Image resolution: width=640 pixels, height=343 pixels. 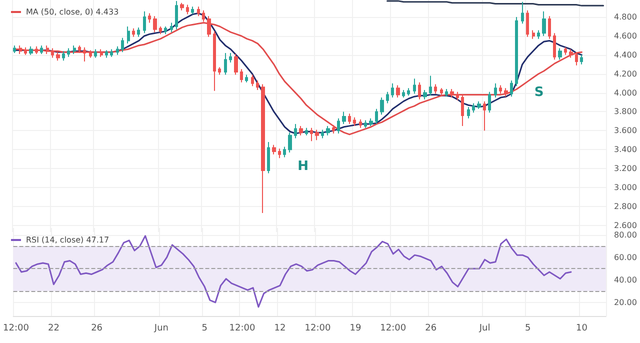 What do you see at coordinates (625, 131) in the screenshot?
I see `y-tick-label: 3.600` at bounding box center [625, 131].